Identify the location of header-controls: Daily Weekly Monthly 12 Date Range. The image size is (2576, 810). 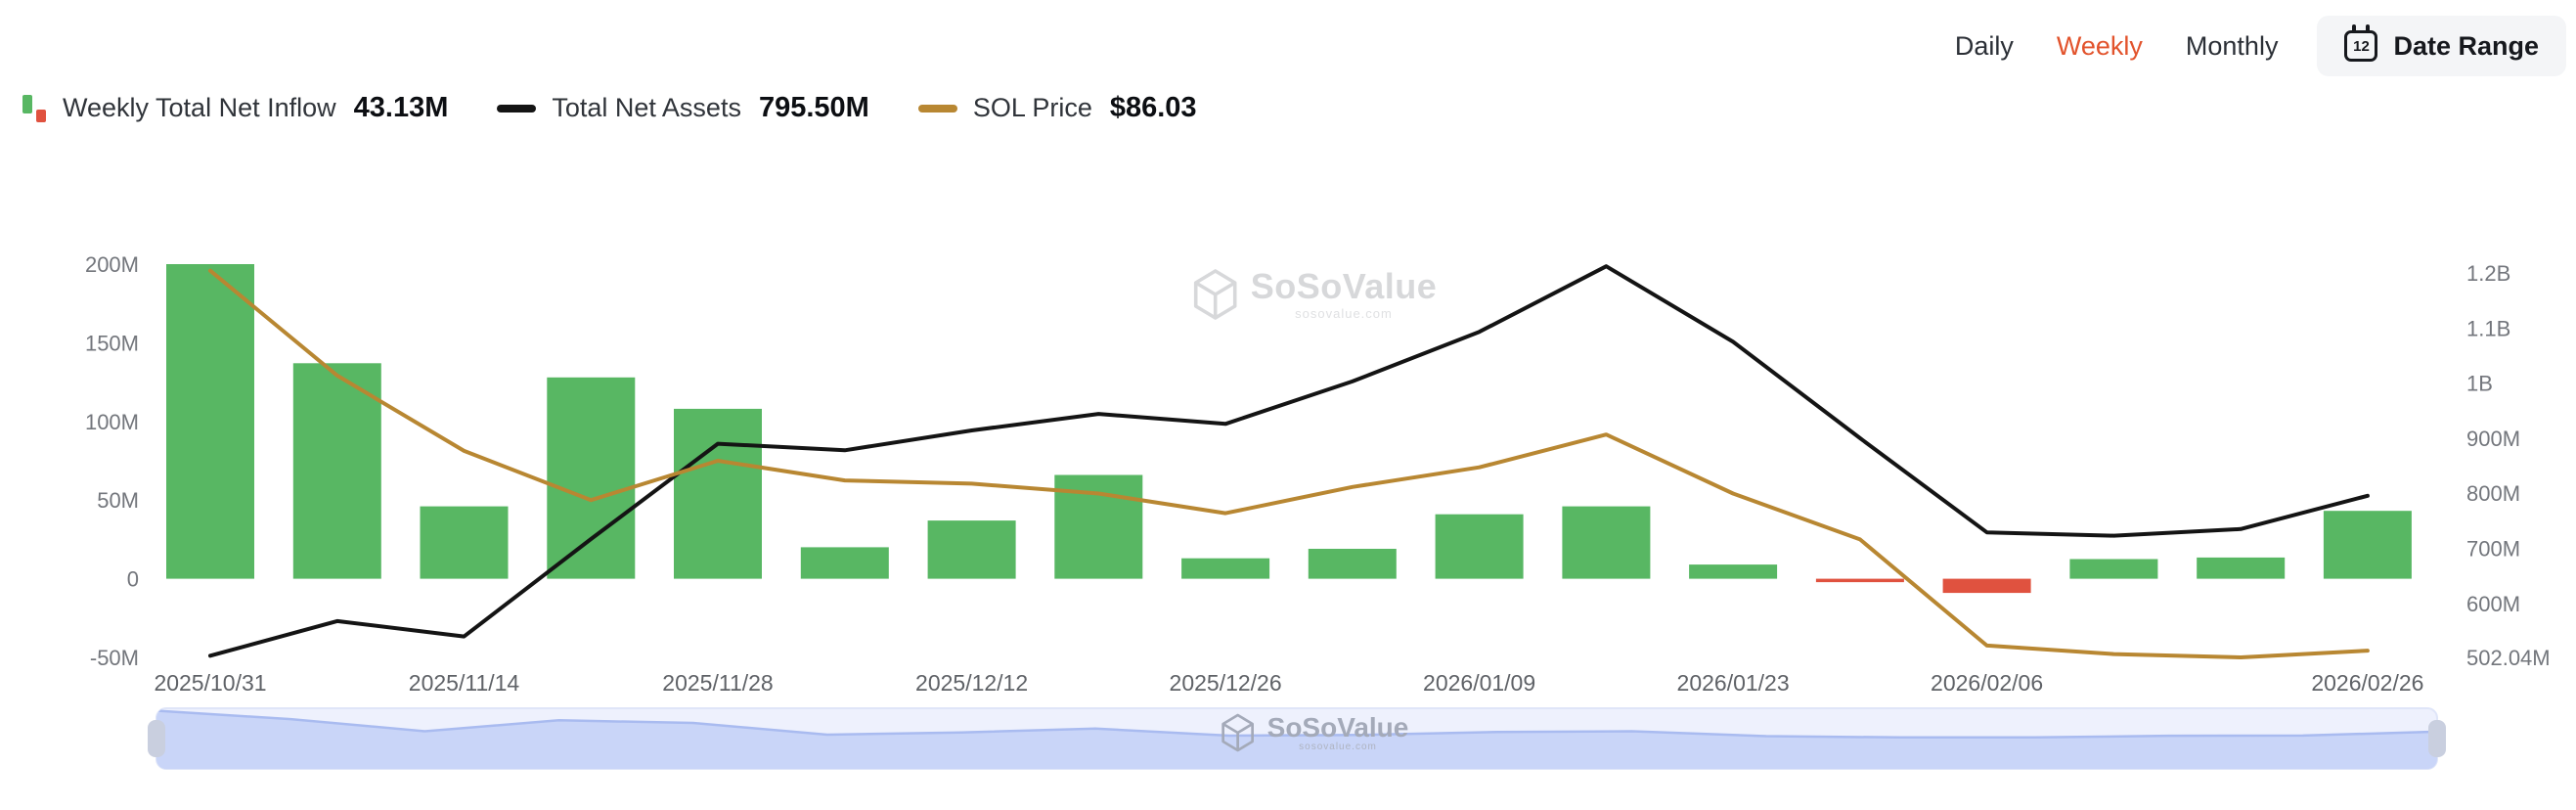
(2260, 46).